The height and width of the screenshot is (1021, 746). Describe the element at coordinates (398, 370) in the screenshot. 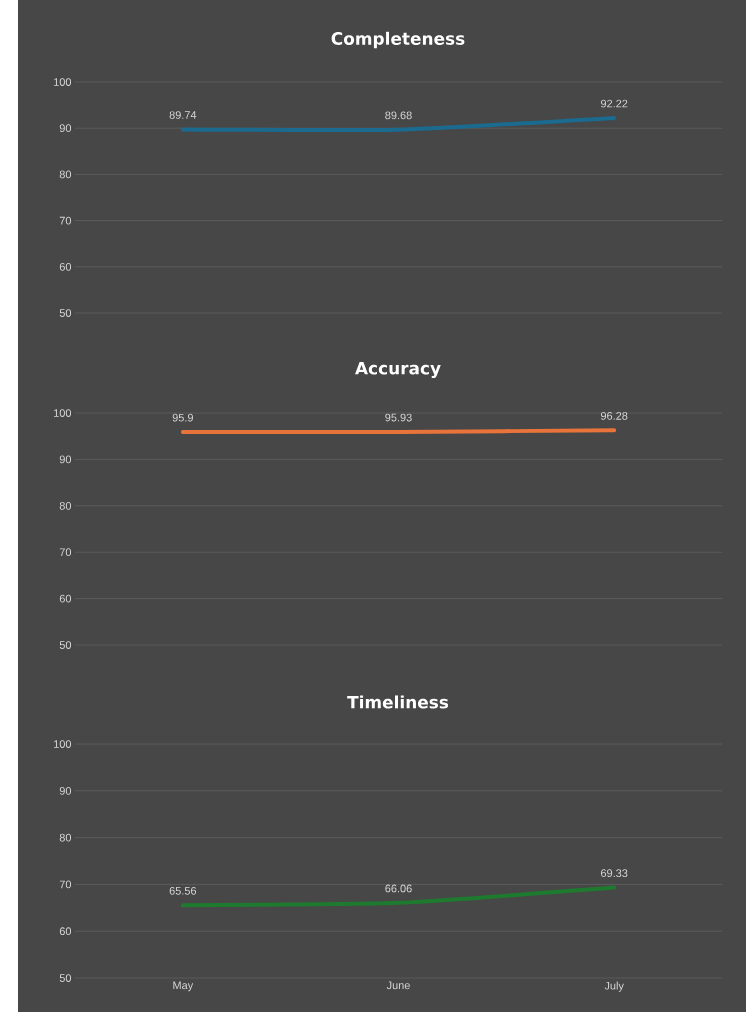

I see `chart-title: Accuracy` at that location.